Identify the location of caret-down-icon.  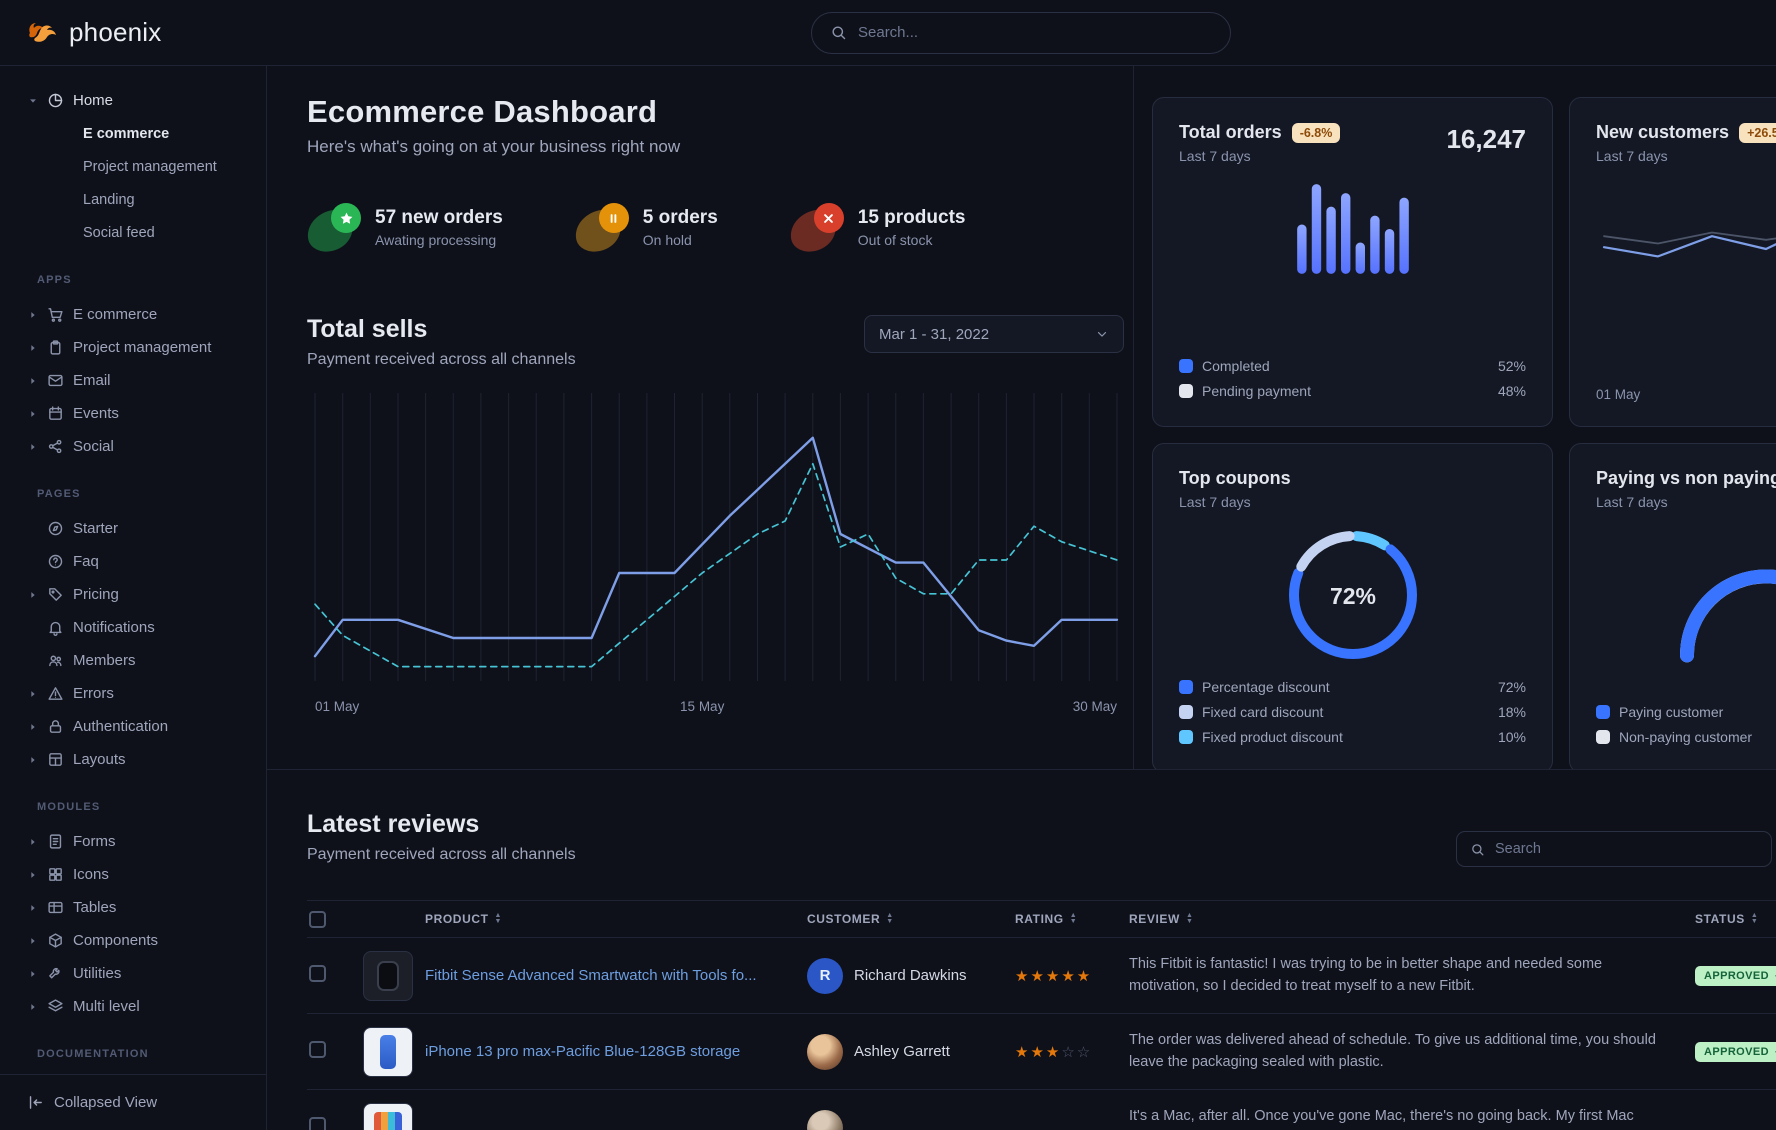
(33, 101).